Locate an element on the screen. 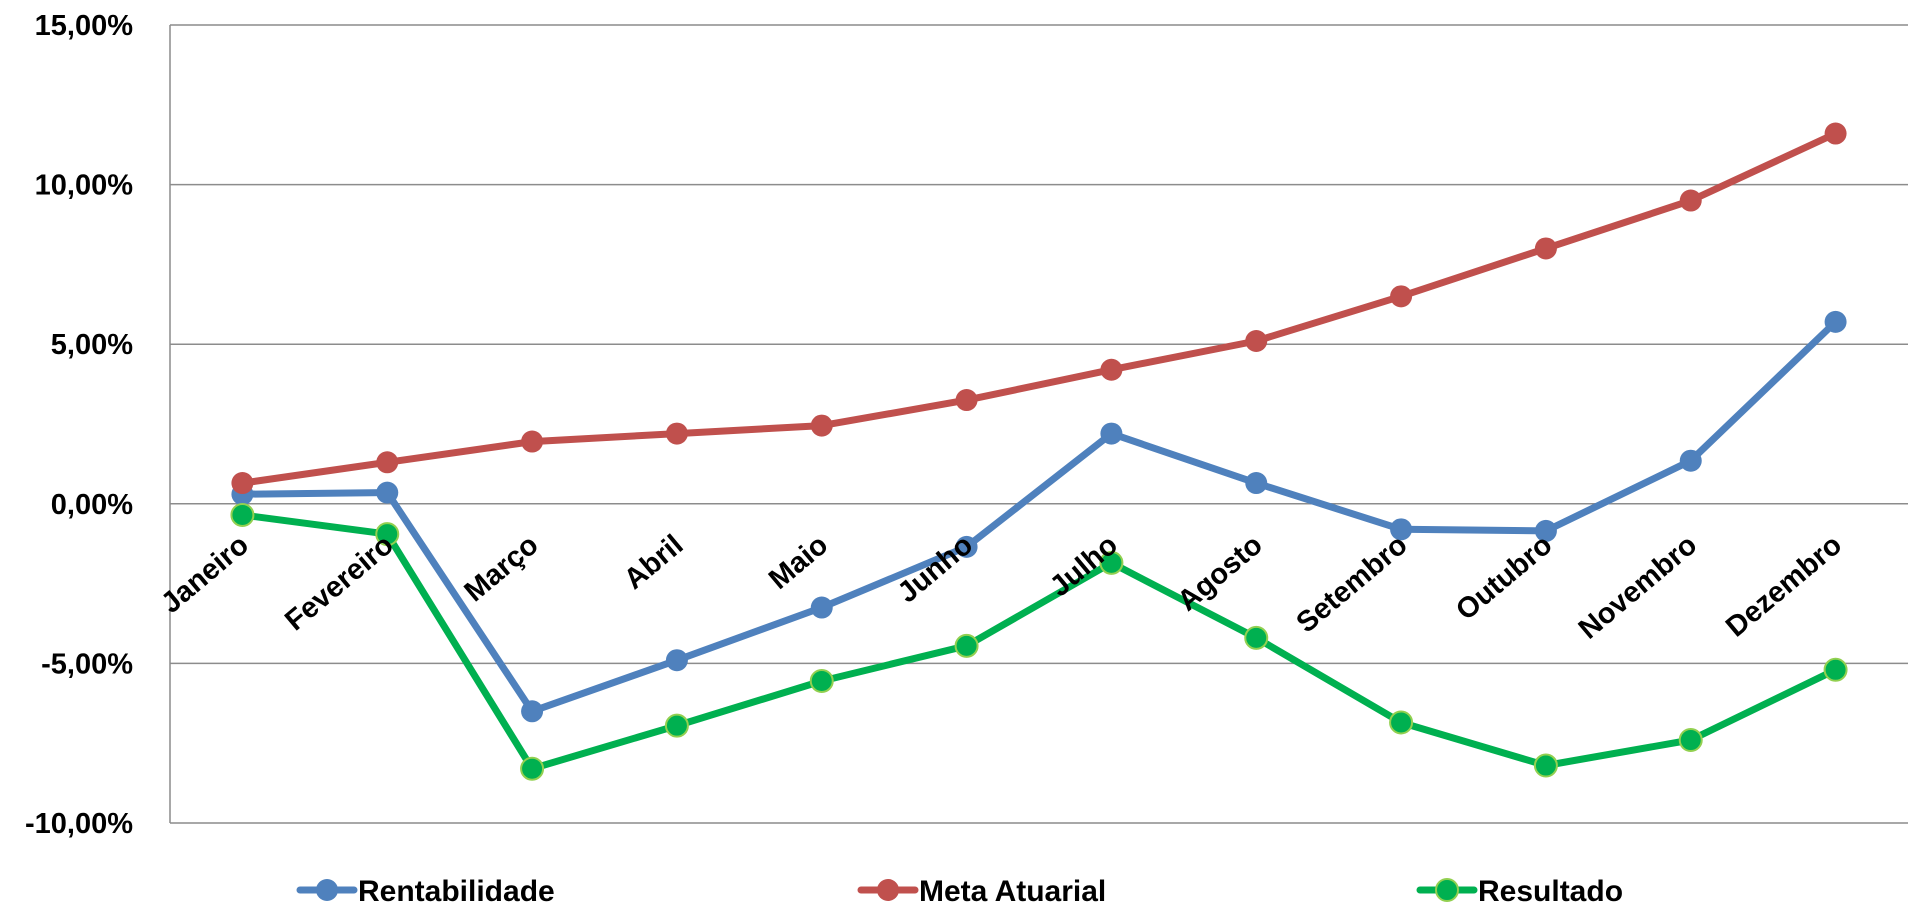  legend-label: Resultado is located at coordinates (1550, 891).